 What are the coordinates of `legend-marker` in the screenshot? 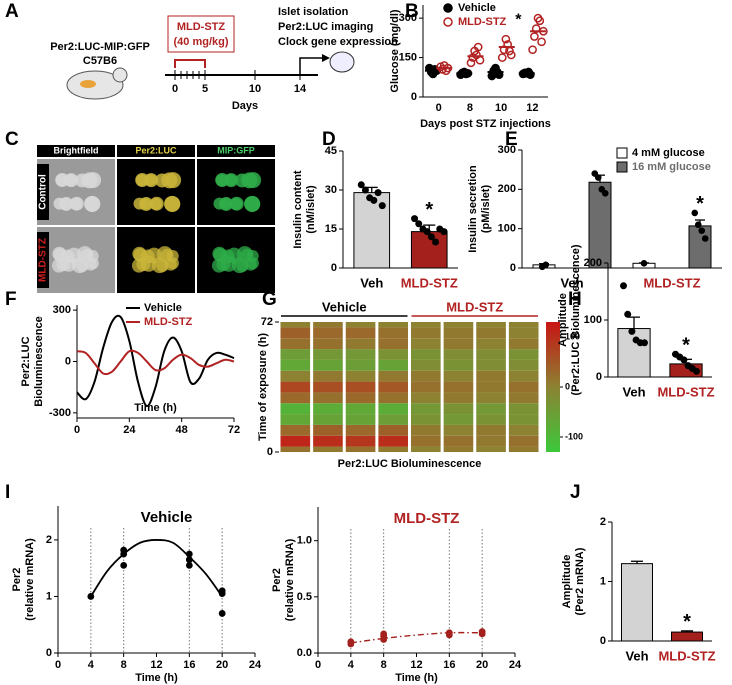 It's located at (622, 153).